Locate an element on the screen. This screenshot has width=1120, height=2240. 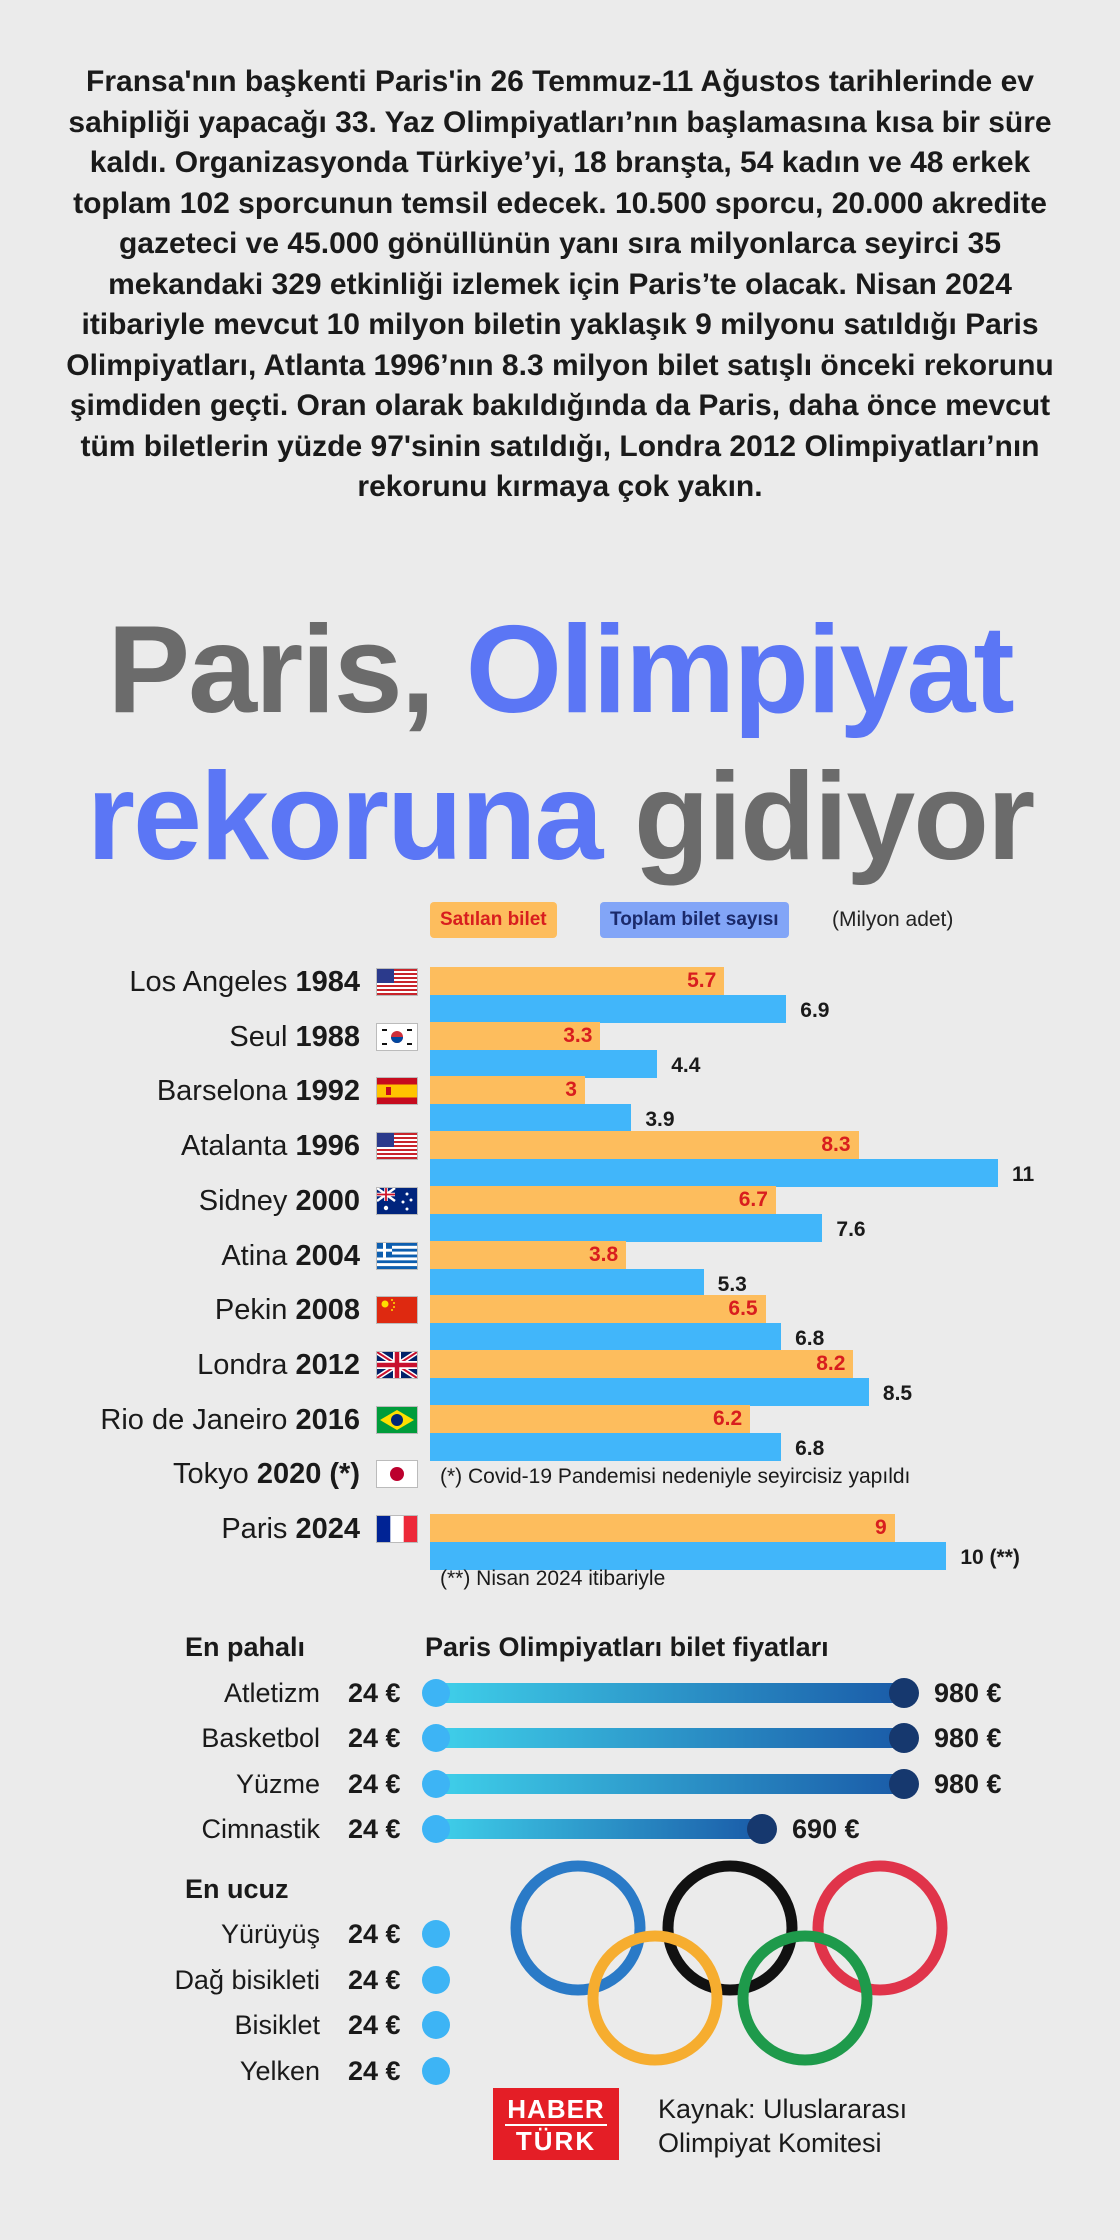
city-name: Seul is located at coordinates (262, 1036).